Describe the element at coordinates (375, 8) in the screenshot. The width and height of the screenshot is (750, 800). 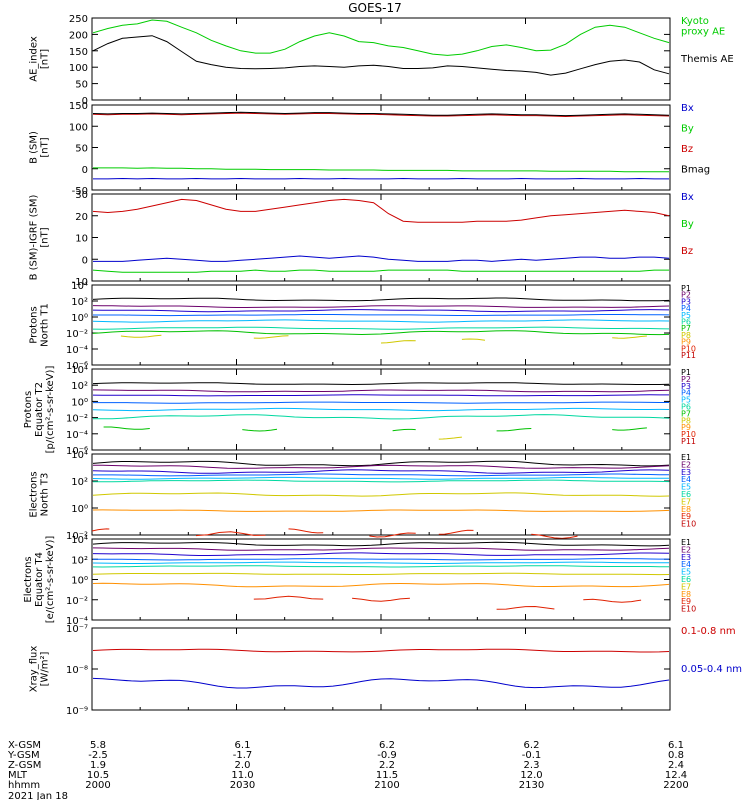
I see `plot-title: GOES-17` at that location.